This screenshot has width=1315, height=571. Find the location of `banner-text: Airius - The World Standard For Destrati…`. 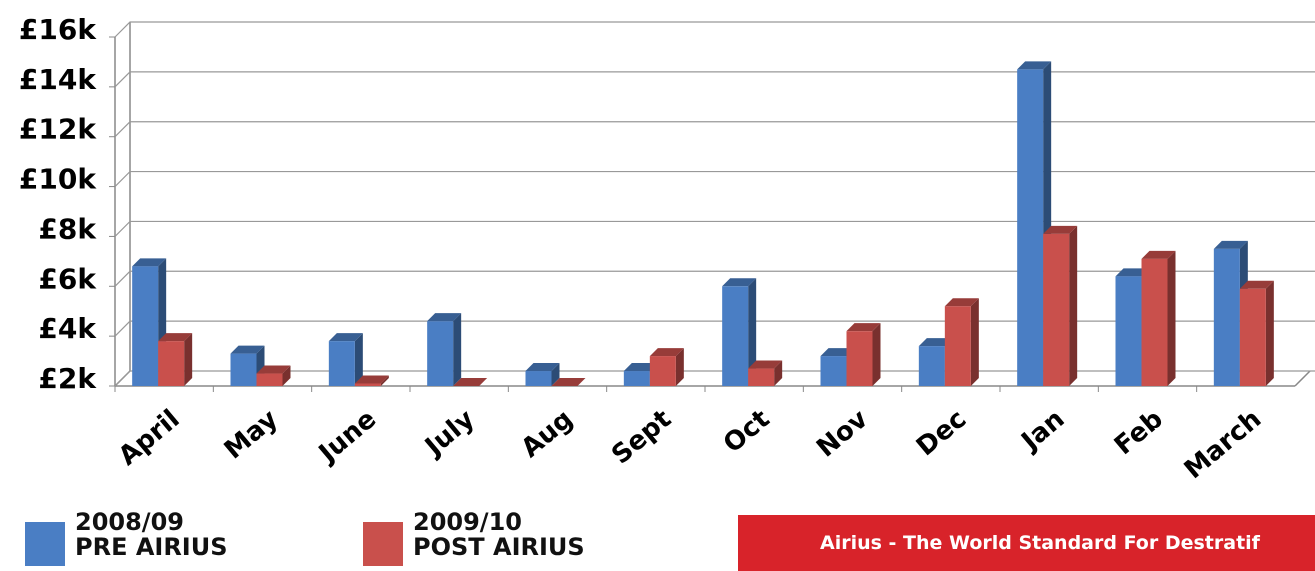

banner-text: Airius - The World Standard For Destrati… is located at coordinates (1040, 543).